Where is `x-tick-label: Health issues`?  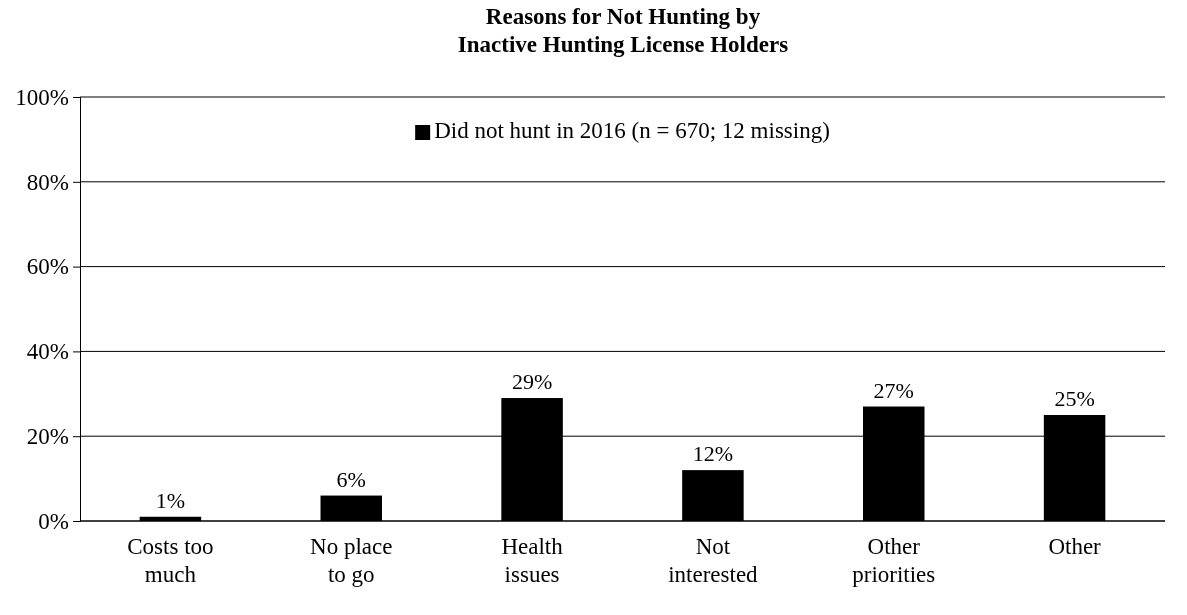
x-tick-label: Health issues is located at coordinates (532, 560).